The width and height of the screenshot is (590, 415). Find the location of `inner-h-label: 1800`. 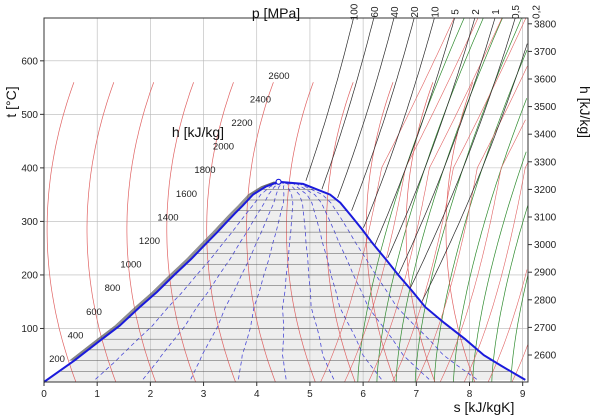

inner-h-label: 1800 is located at coordinates (204, 170).